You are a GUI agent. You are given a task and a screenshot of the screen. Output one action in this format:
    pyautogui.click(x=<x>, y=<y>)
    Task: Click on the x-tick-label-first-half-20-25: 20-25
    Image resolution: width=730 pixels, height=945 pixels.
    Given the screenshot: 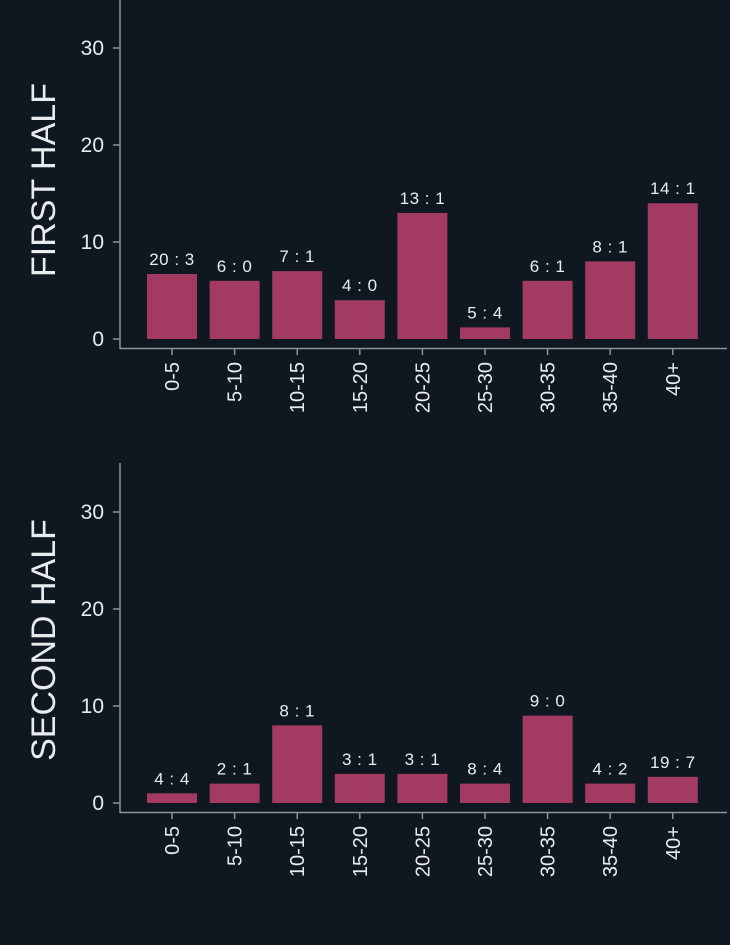 What is the action you would take?
    pyautogui.click(x=423, y=387)
    